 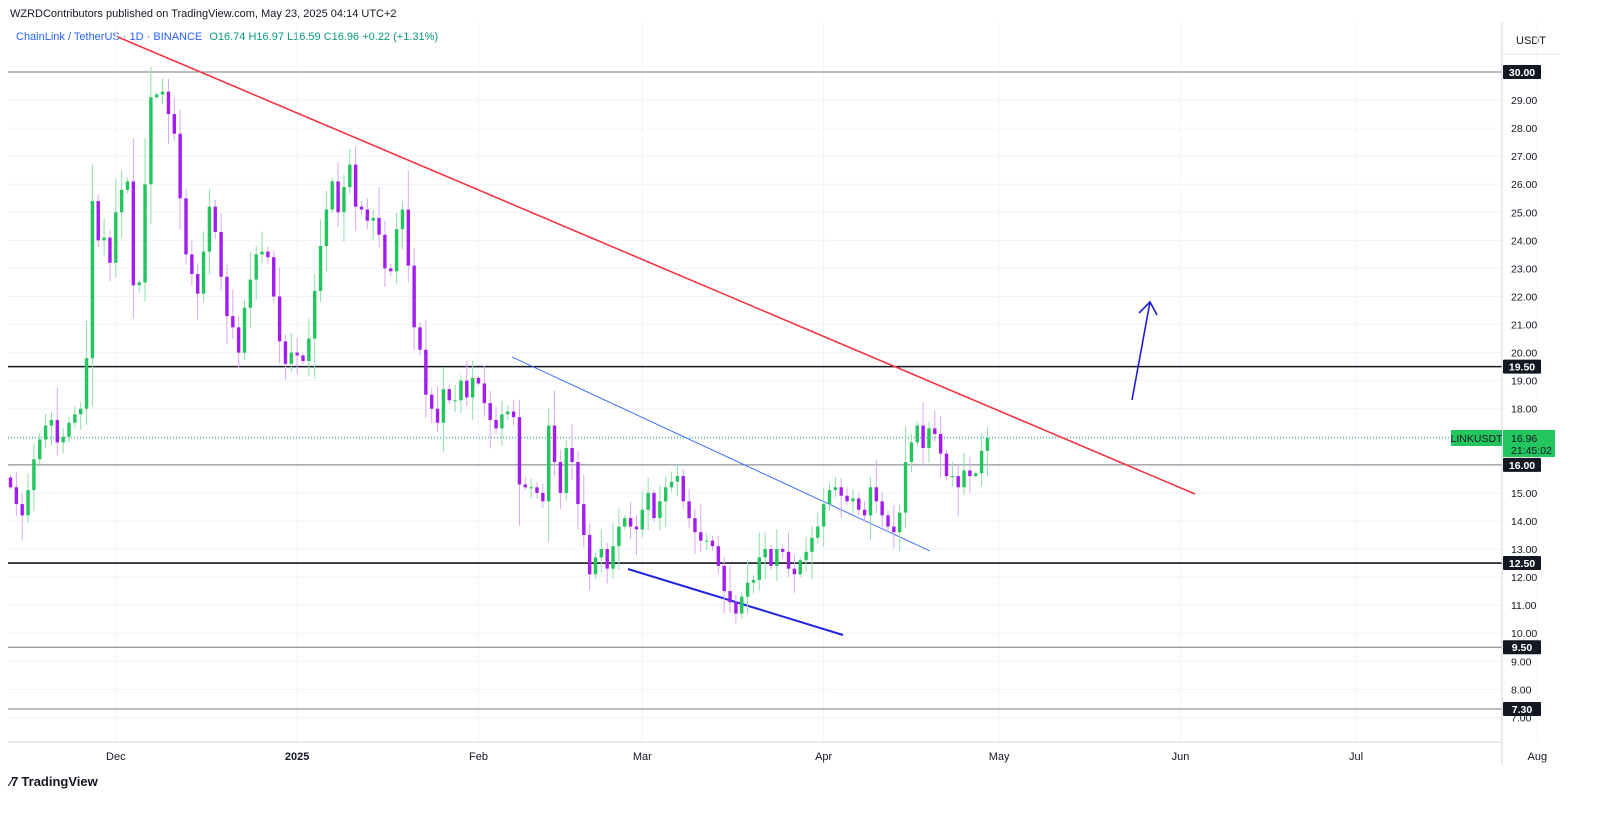 What do you see at coordinates (721, 454) in the screenshot?
I see `upper-channel-line` at bounding box center [721, 454].